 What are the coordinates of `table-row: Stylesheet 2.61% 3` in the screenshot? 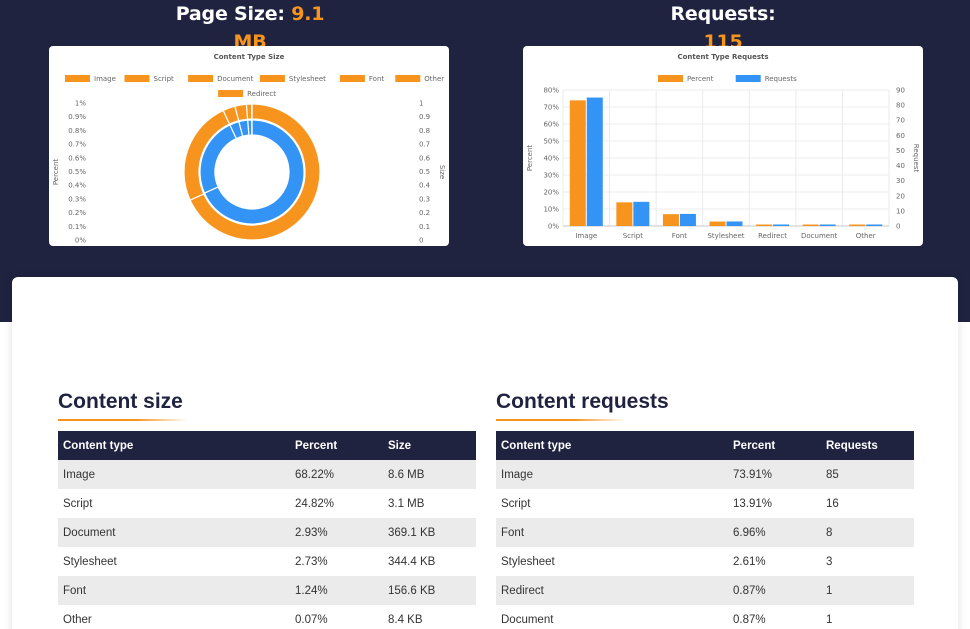 It's located at (705, 561).